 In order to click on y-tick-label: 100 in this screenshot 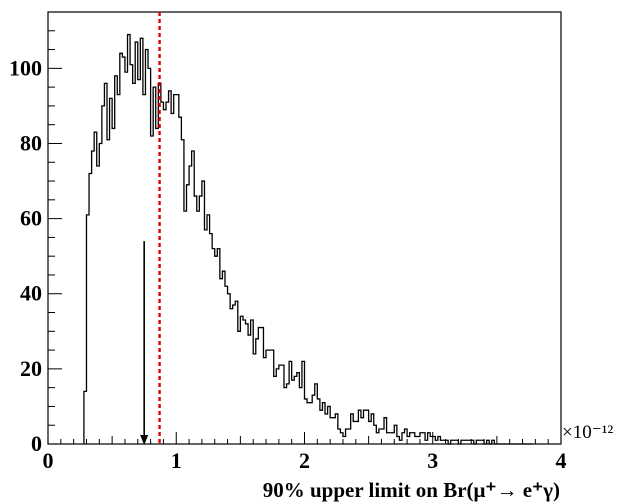, I will do `click(25, 67)`.